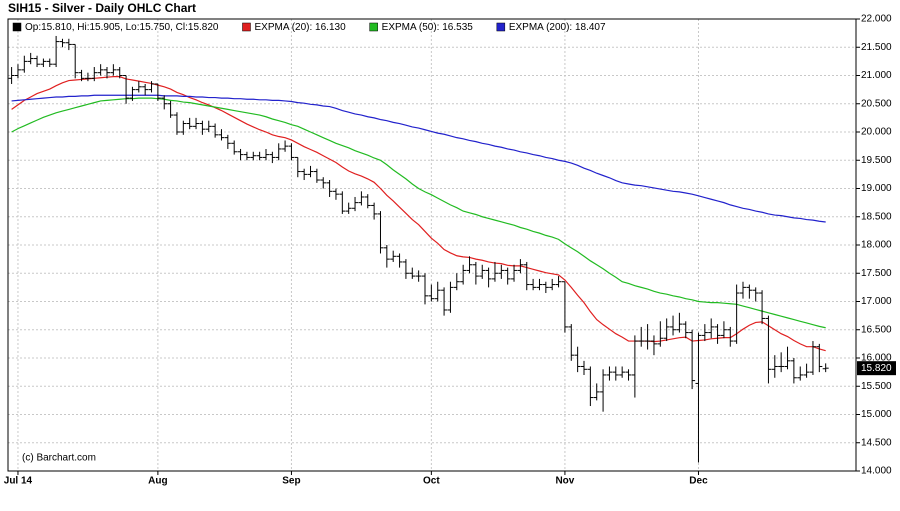  Describe the element at coordinates (876, 386) in the screenshot. I see `y-tick-label: 15.500` at that location.